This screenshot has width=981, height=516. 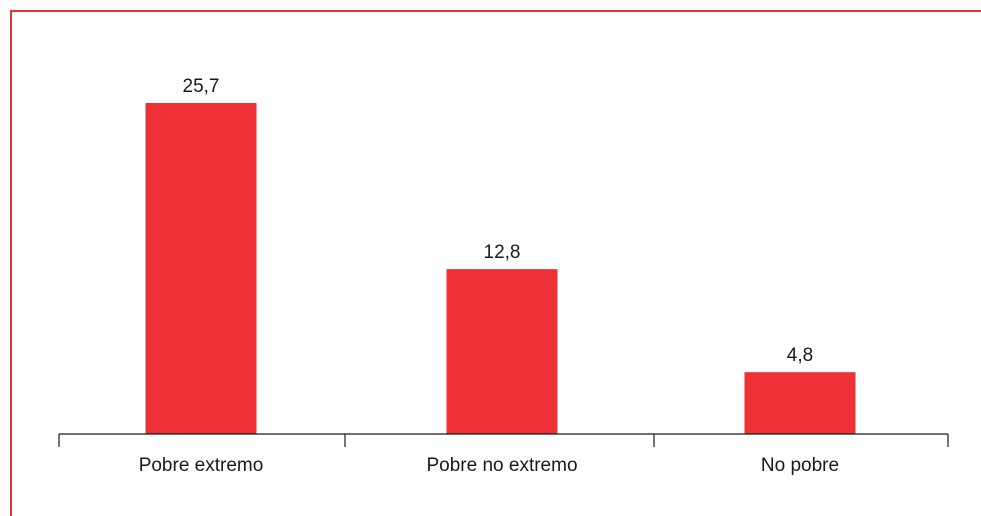 I want to click on category-label-3: No pobre, so click(x=800, y=465).